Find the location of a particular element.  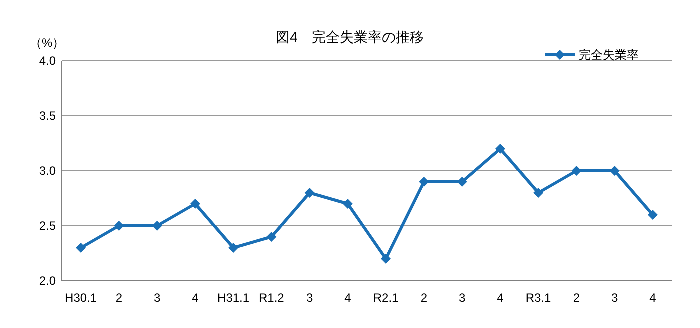

legend: 完全失業率 is located at coordinates (592, 55).